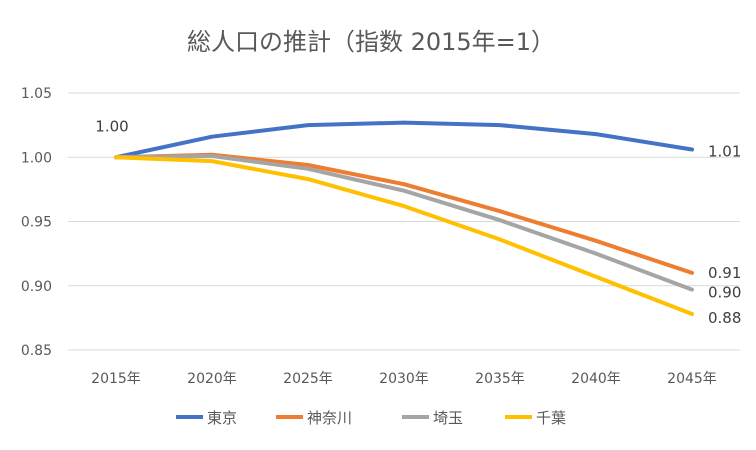  I want to click on data-label: 1.00, so click(111, 126).